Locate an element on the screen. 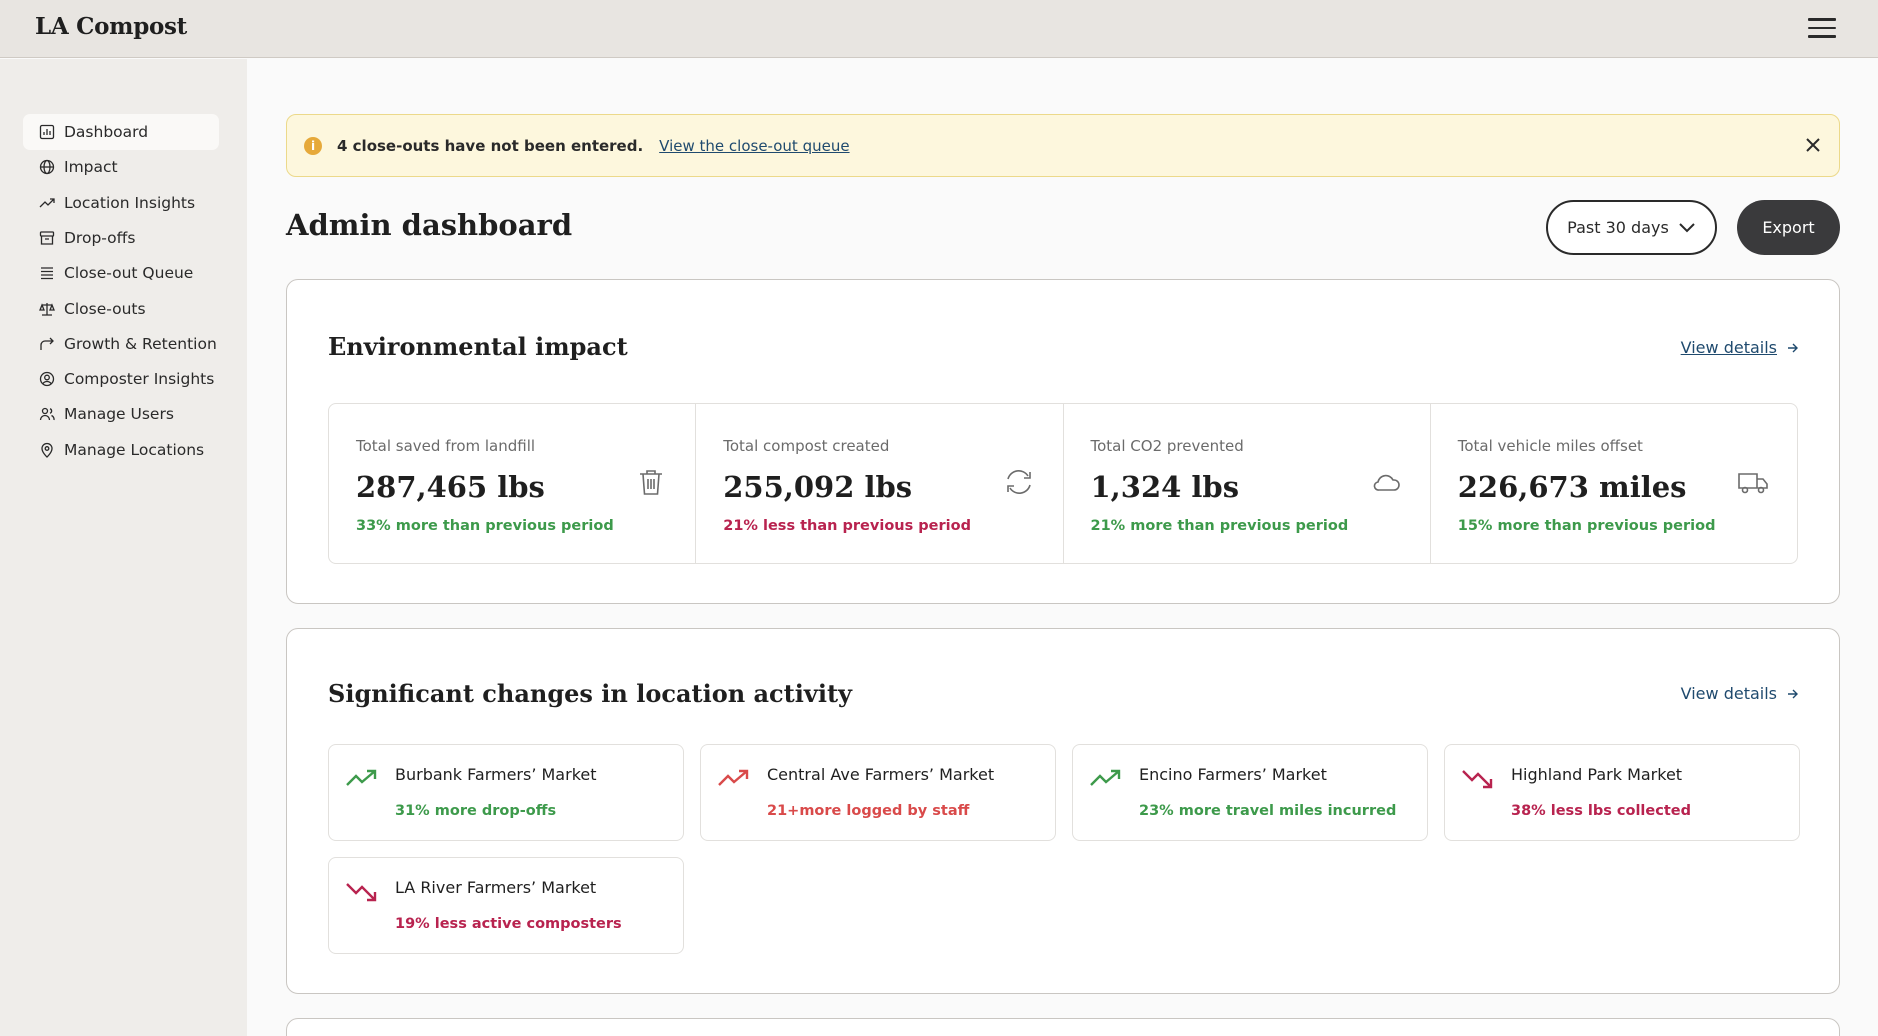 This screenshot has height=1036, width=1878. list-icon is located at coordinates (47, 273).